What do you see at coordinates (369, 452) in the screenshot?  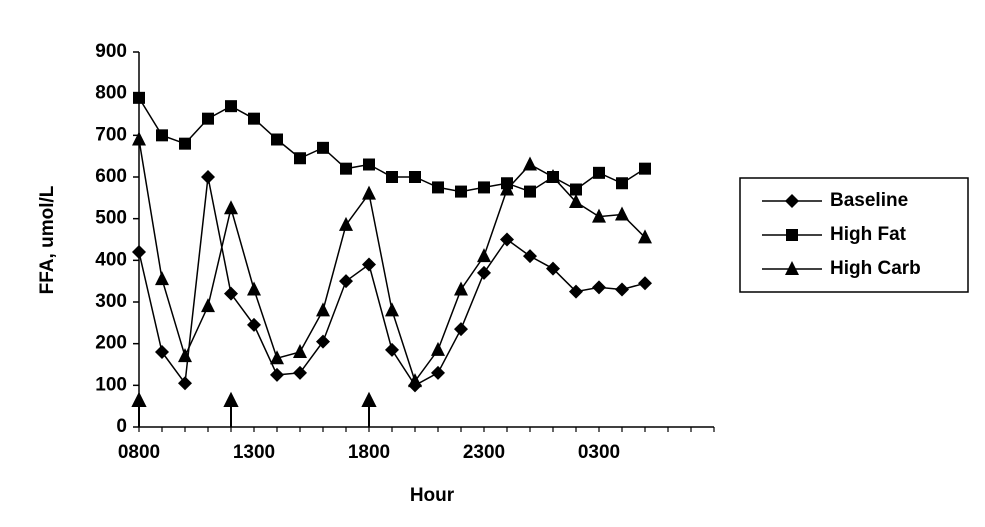 I see `x-tick-label: 1800` at bounding box center [369, 452].